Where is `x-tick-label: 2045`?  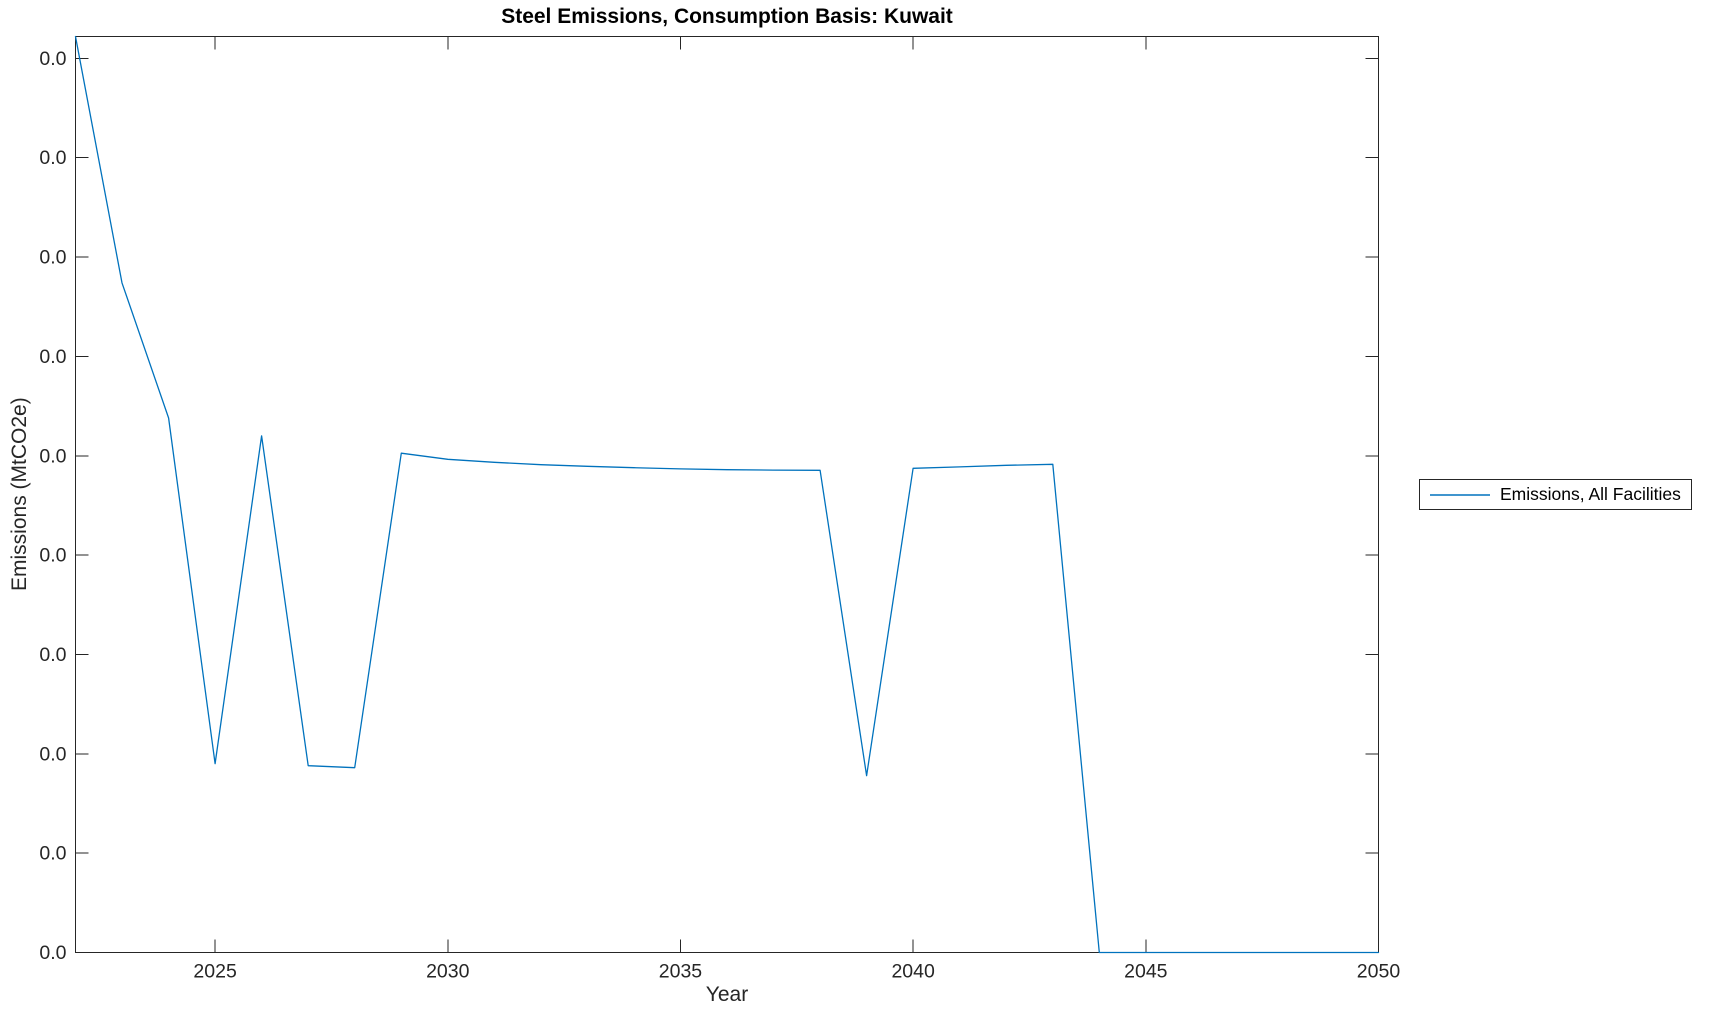 x-tick-label: 2045 is located at coordinates (1146, 972).